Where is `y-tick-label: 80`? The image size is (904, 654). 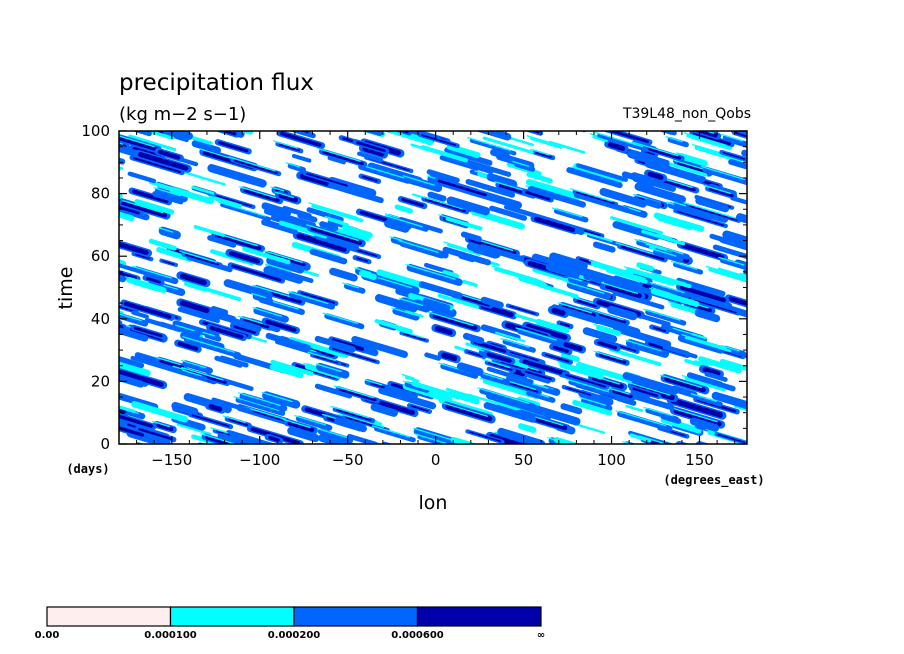 y-tick-label: 80 is located at coordinates (100, 194).